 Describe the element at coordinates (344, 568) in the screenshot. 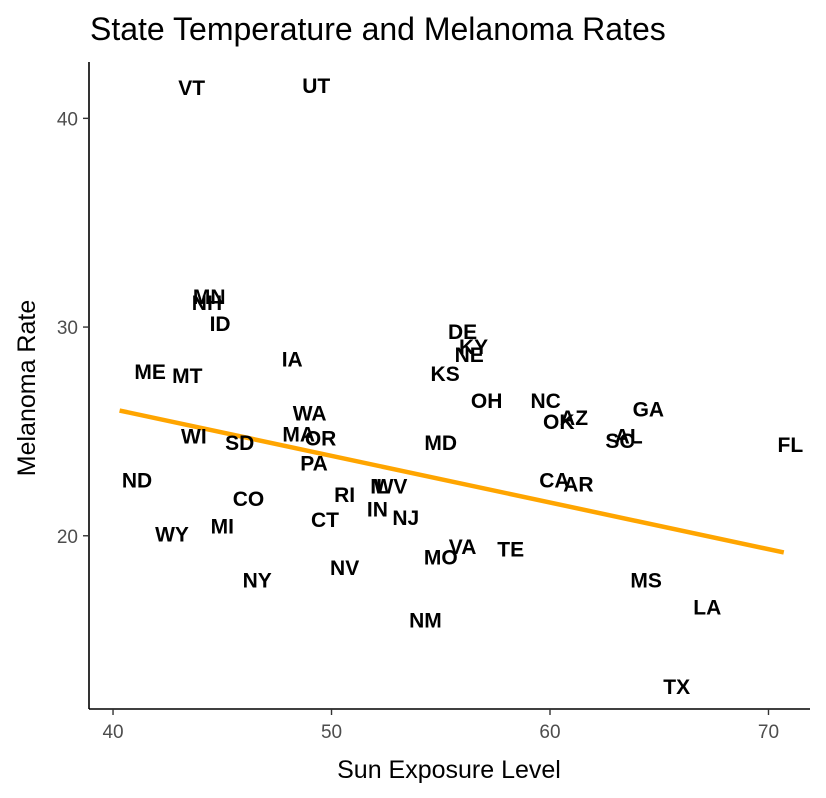

I see `point-label-nv: NV` at that location.